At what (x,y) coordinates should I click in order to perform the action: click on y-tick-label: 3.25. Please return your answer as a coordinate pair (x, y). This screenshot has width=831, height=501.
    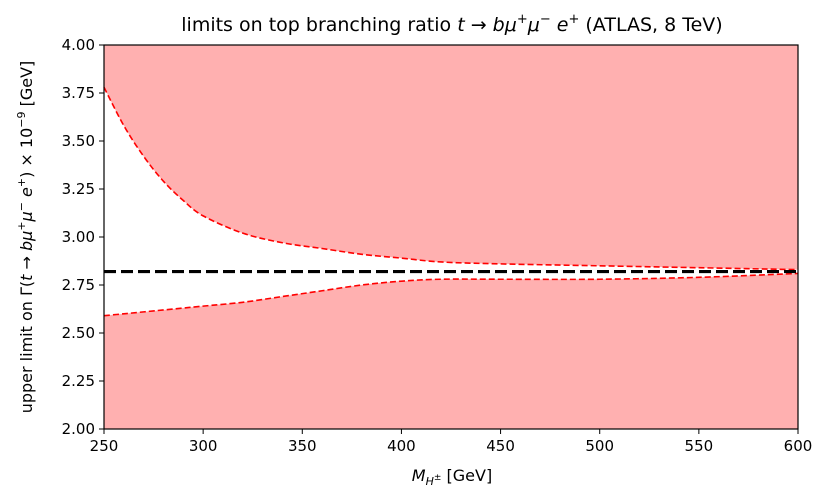
    Looking at the image, I should click on (78, 189).